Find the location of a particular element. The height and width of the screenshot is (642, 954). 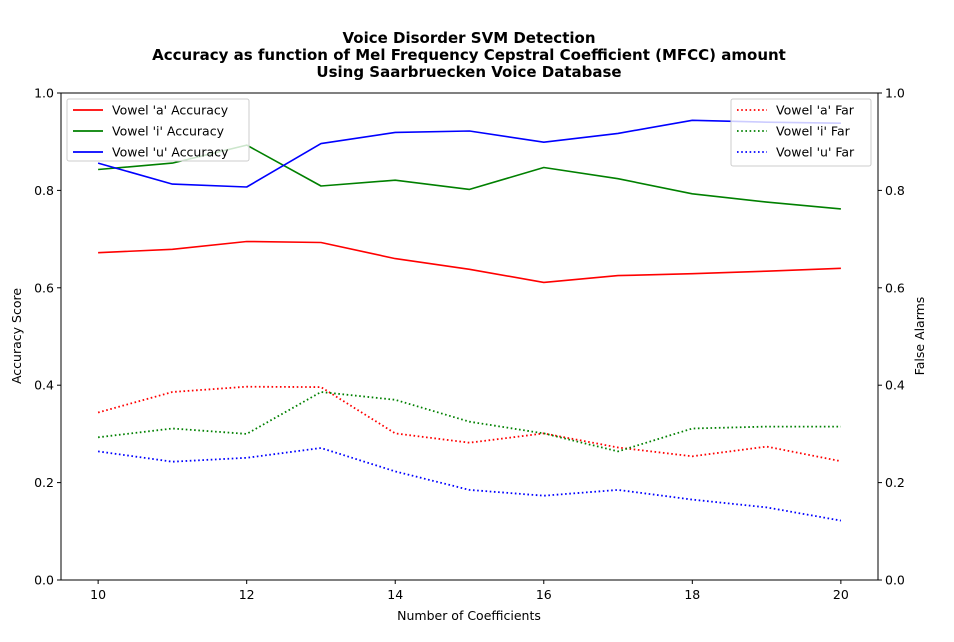

y-right-tick-label: 0.2 is located at coordinates (895, 482).